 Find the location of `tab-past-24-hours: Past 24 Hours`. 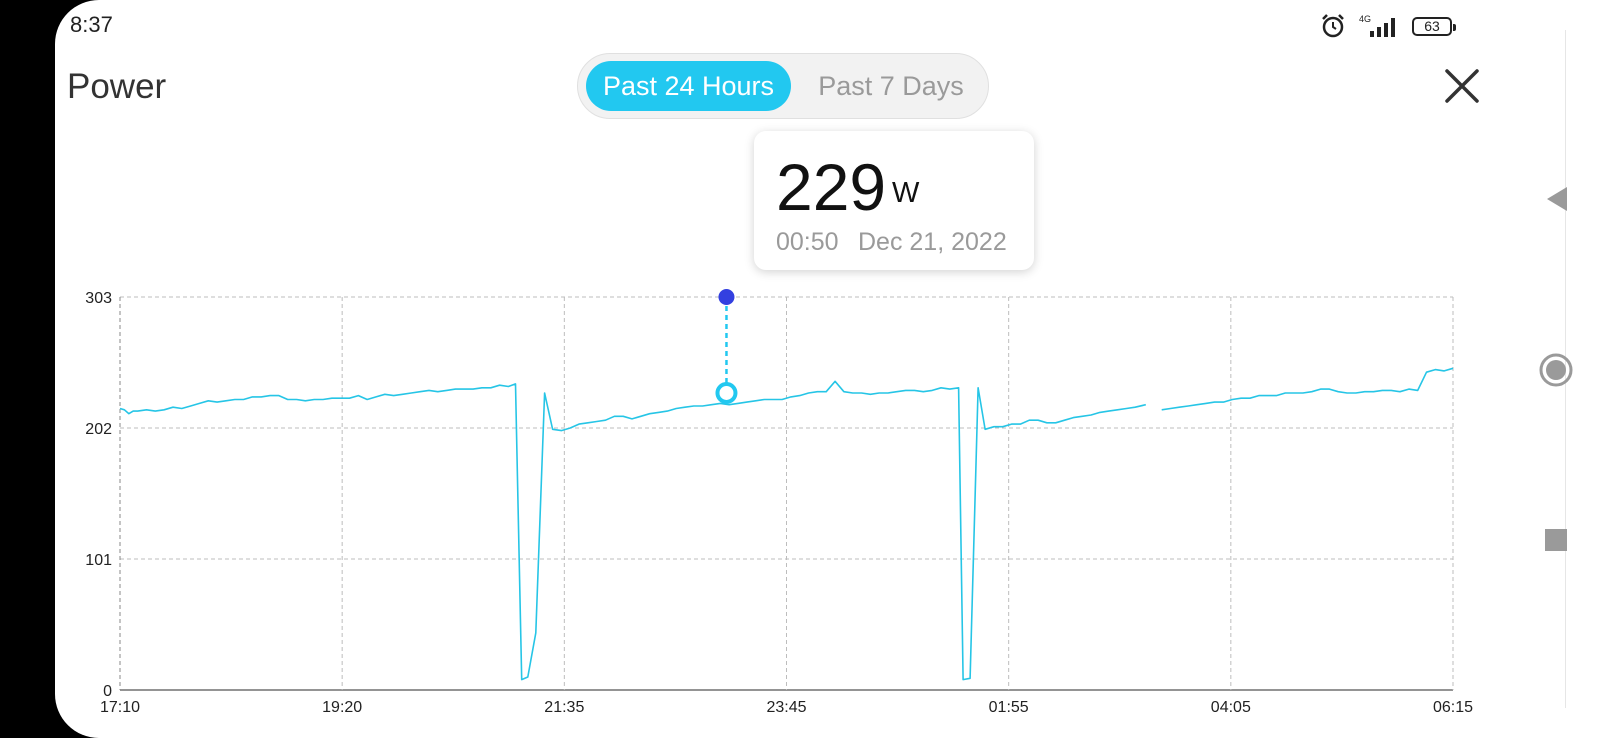

tab-past-24-hours: Past 24 Hours is located at coordinates (688, 86).